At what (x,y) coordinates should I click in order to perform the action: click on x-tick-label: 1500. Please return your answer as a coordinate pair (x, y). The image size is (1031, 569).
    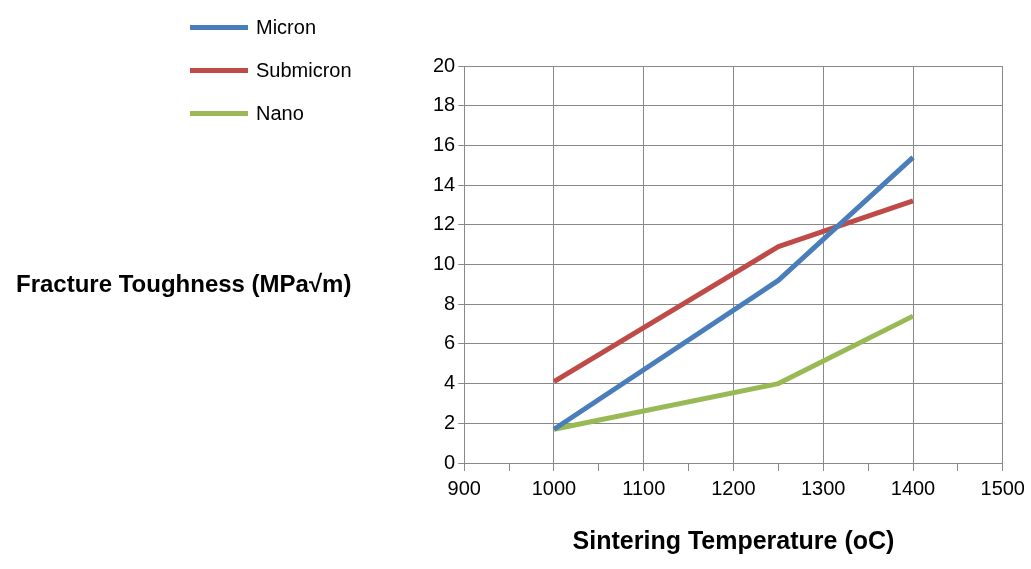
    Looking at the image, I should click on (1002, 487).